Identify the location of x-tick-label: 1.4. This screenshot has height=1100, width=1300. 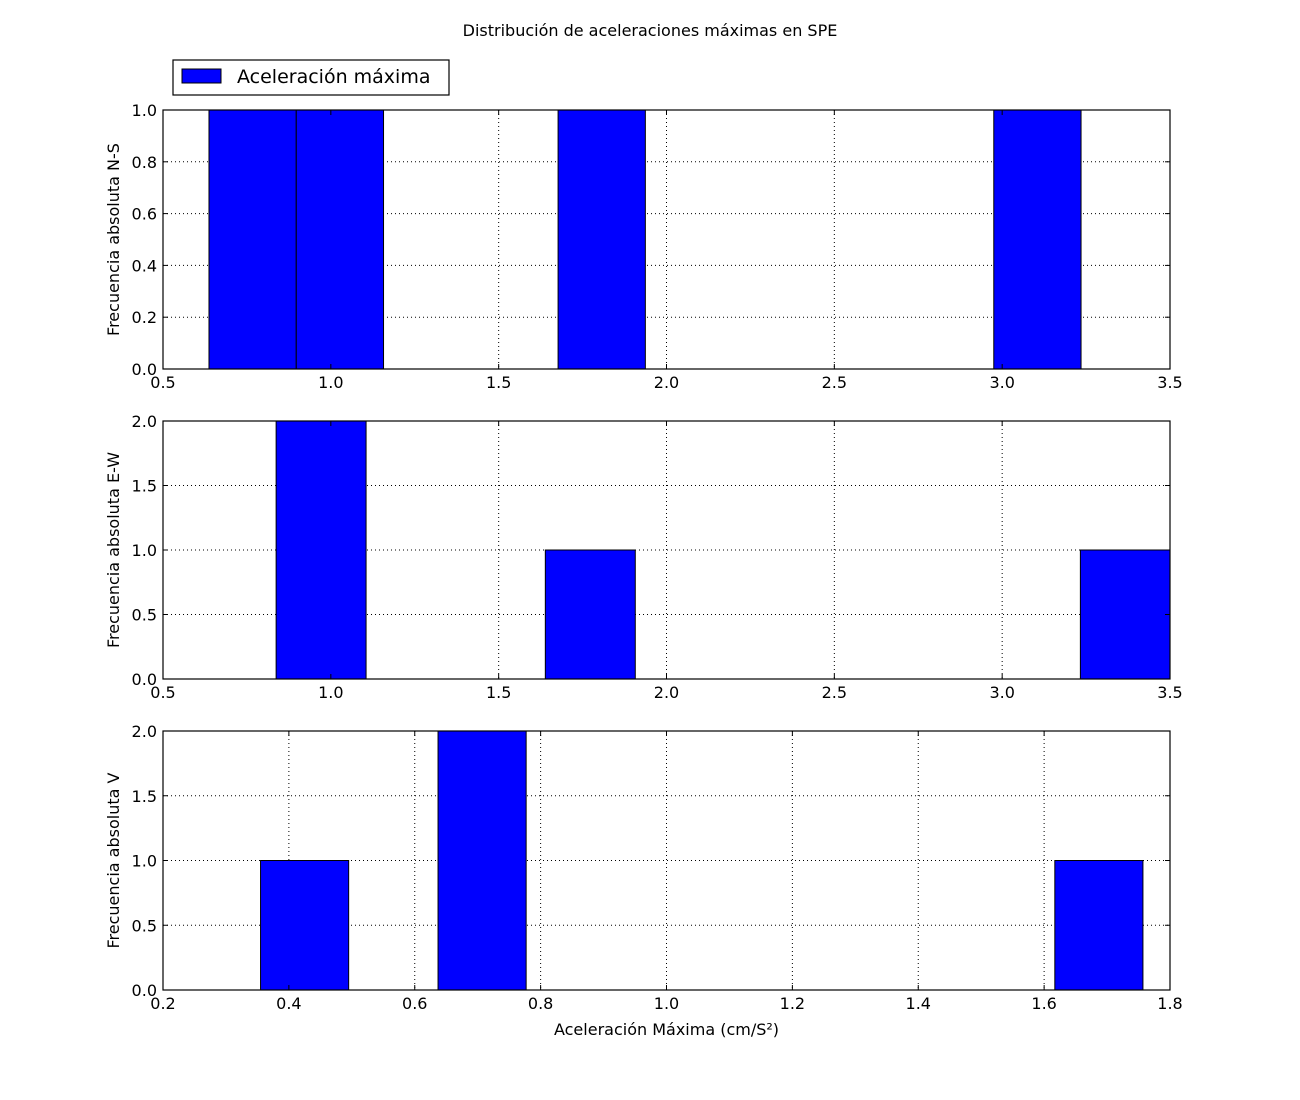
(918, 1003).